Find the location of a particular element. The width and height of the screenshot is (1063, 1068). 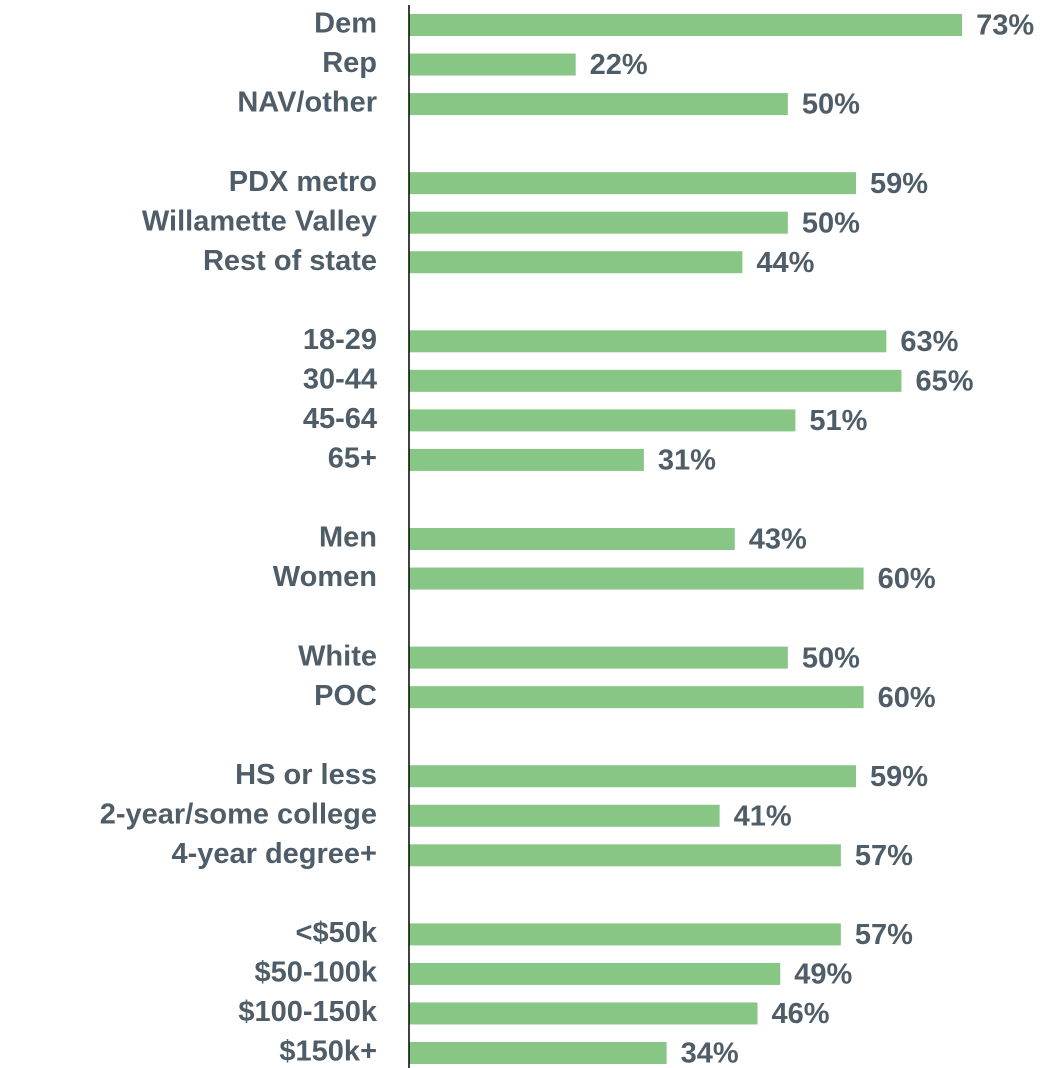

value-label: 44% is located at coordinates (785, 263).